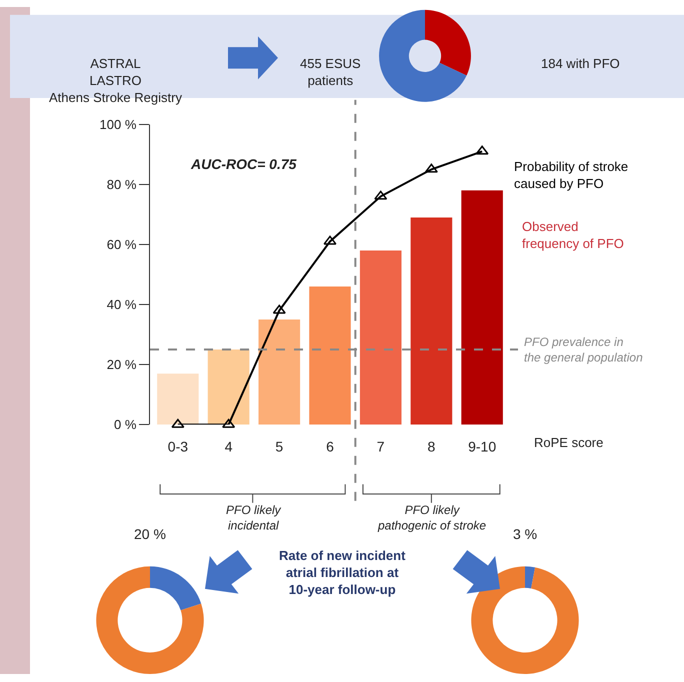 This screenshot has height=682, width=684. I want to click on x-tick-label: 4, so click(228, 446).